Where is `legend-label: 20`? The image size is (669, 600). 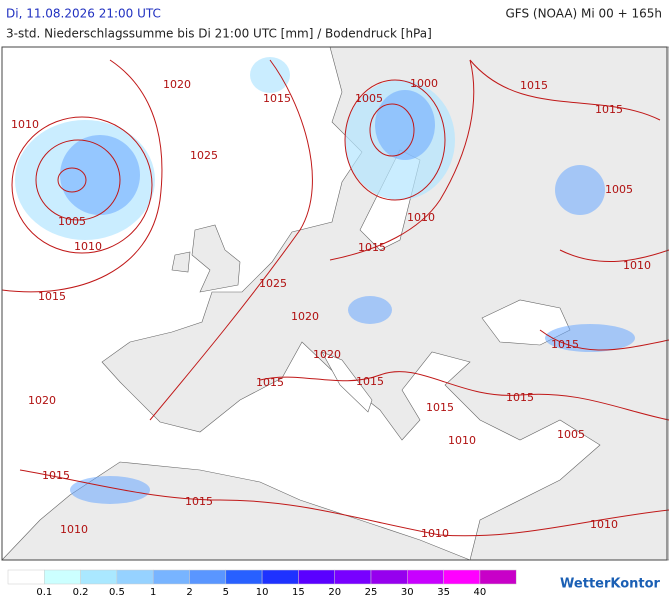
legend-label: 20 is located at coordinates (334, 592).